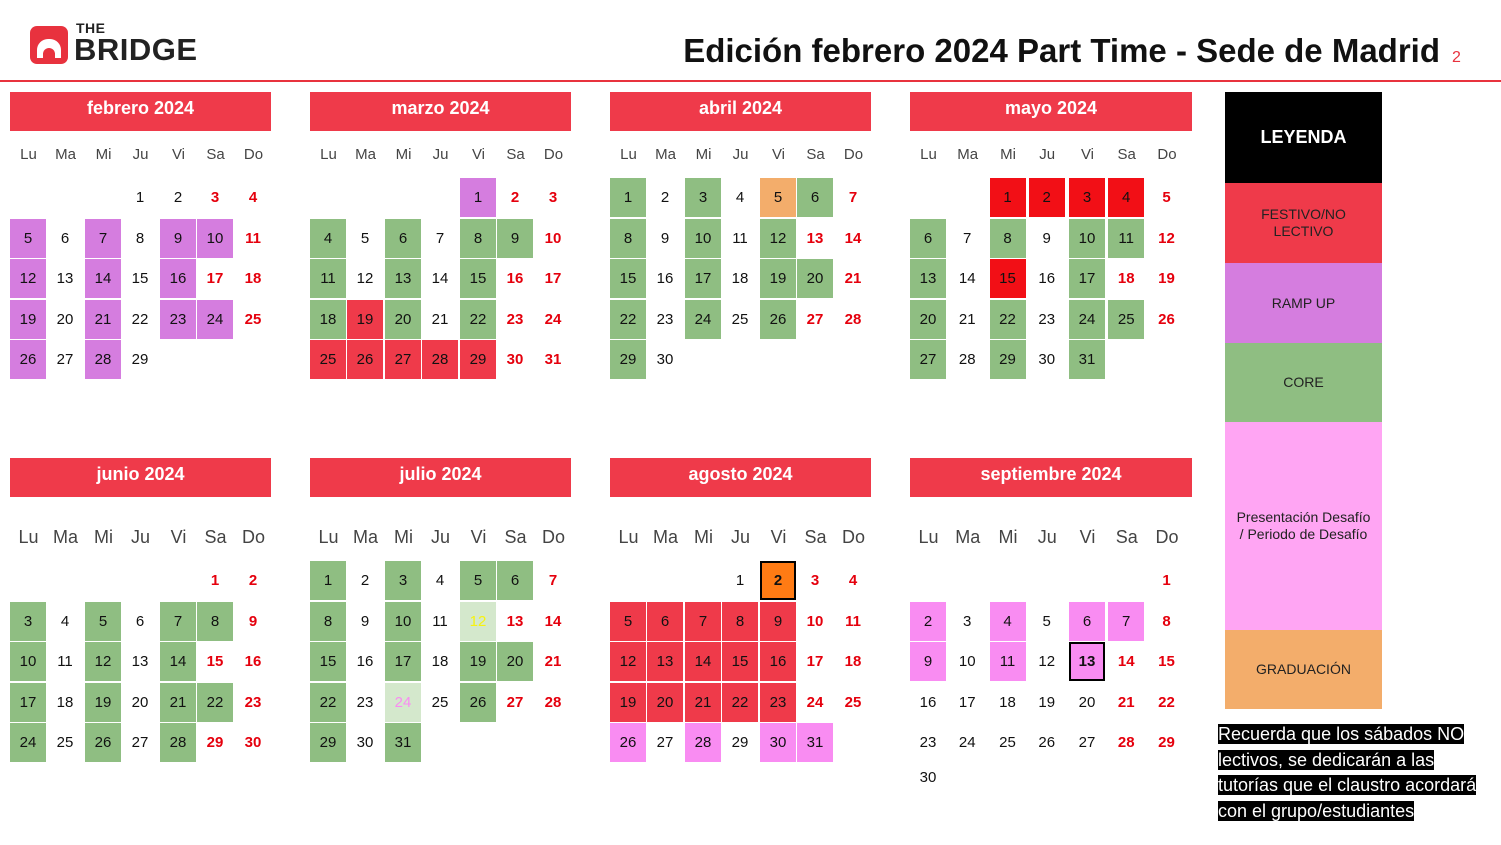 Image resolution: width=1501 pixels, height=845 pixels. I want to click on month-header: marzo 2024, so click(440, 111).